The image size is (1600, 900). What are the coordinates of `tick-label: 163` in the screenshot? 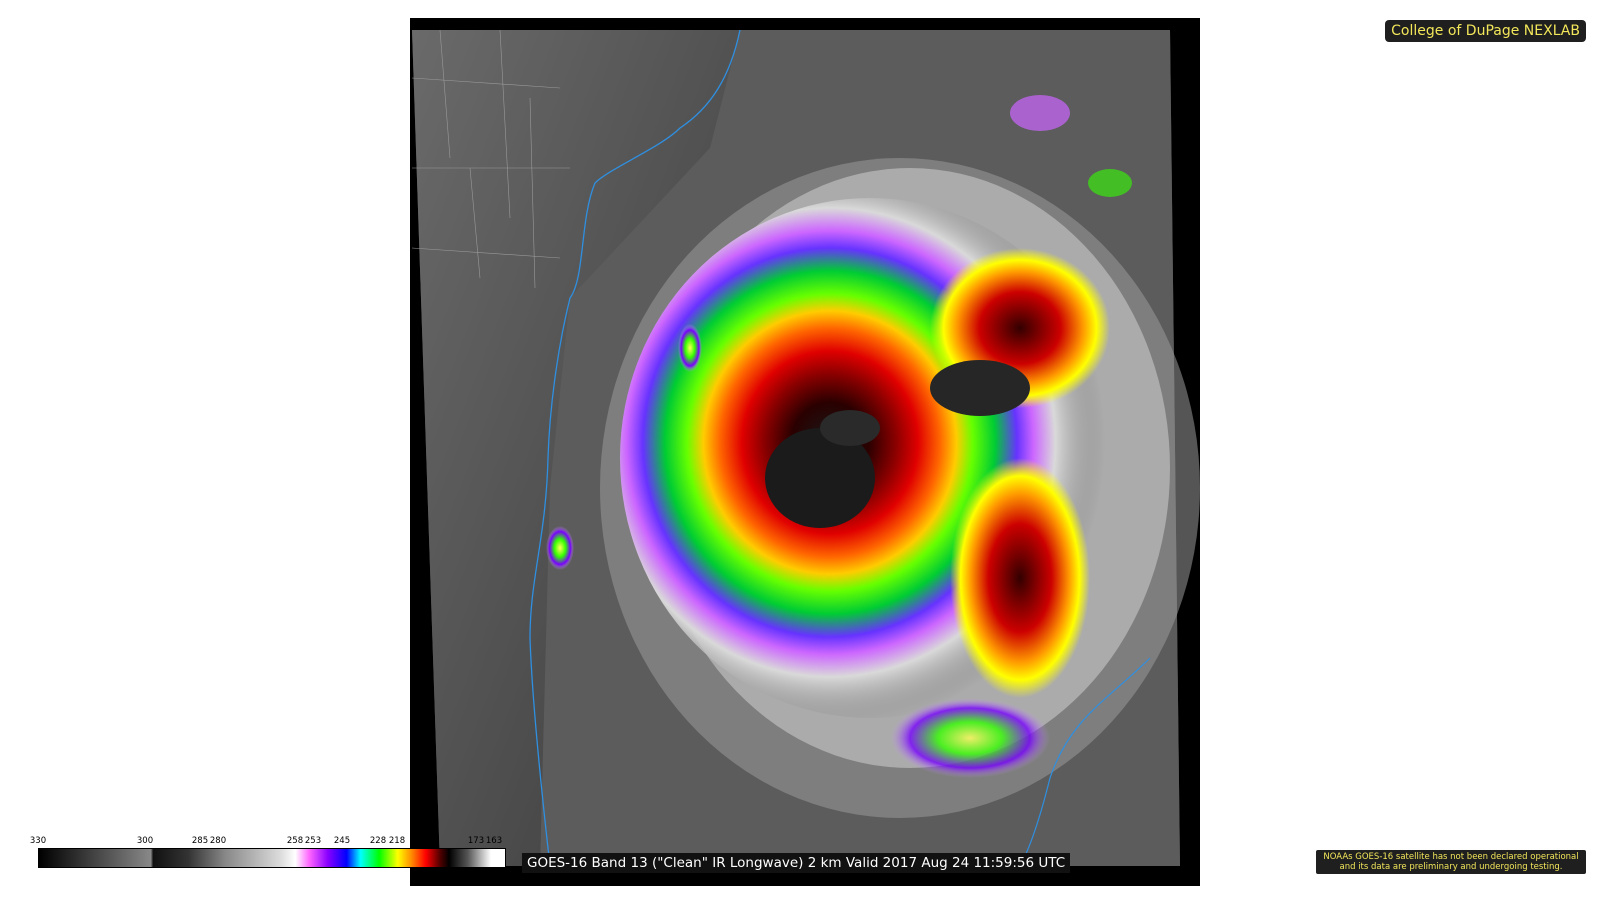 It's located at (494, 841).